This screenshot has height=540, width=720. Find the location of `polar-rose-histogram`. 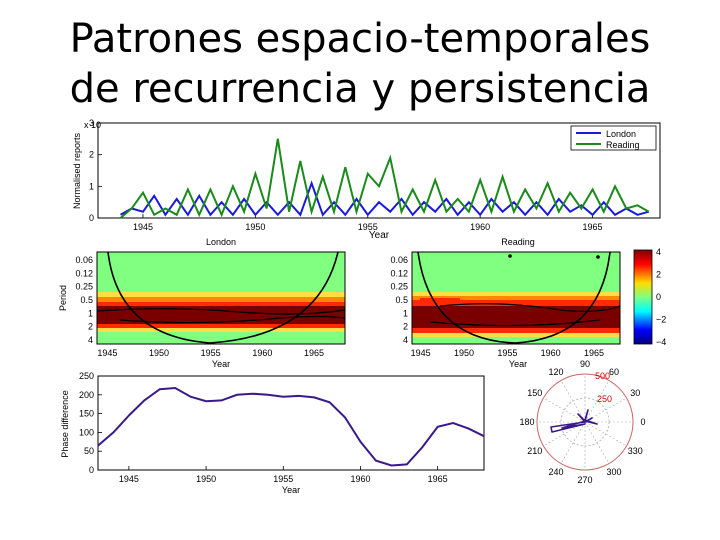

polar-rose-histogram is located at coordinates (574, 421).